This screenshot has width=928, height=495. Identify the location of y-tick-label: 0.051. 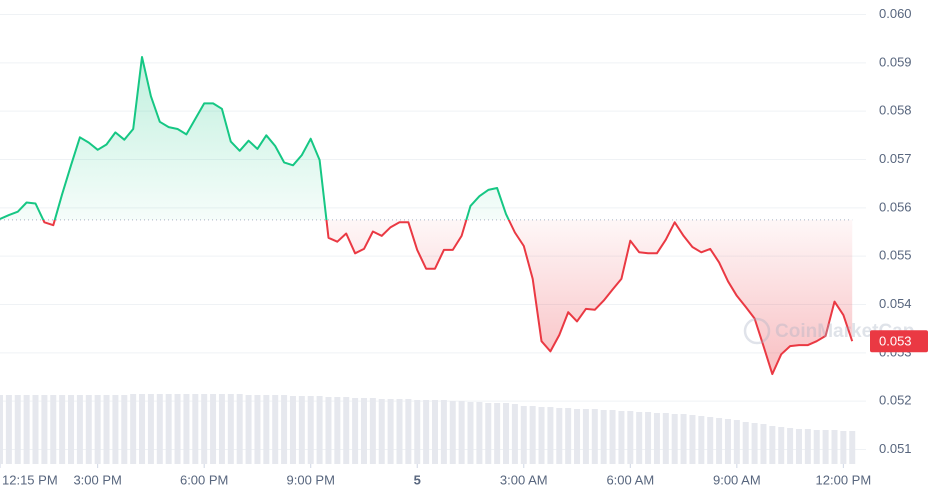
(895, 448).